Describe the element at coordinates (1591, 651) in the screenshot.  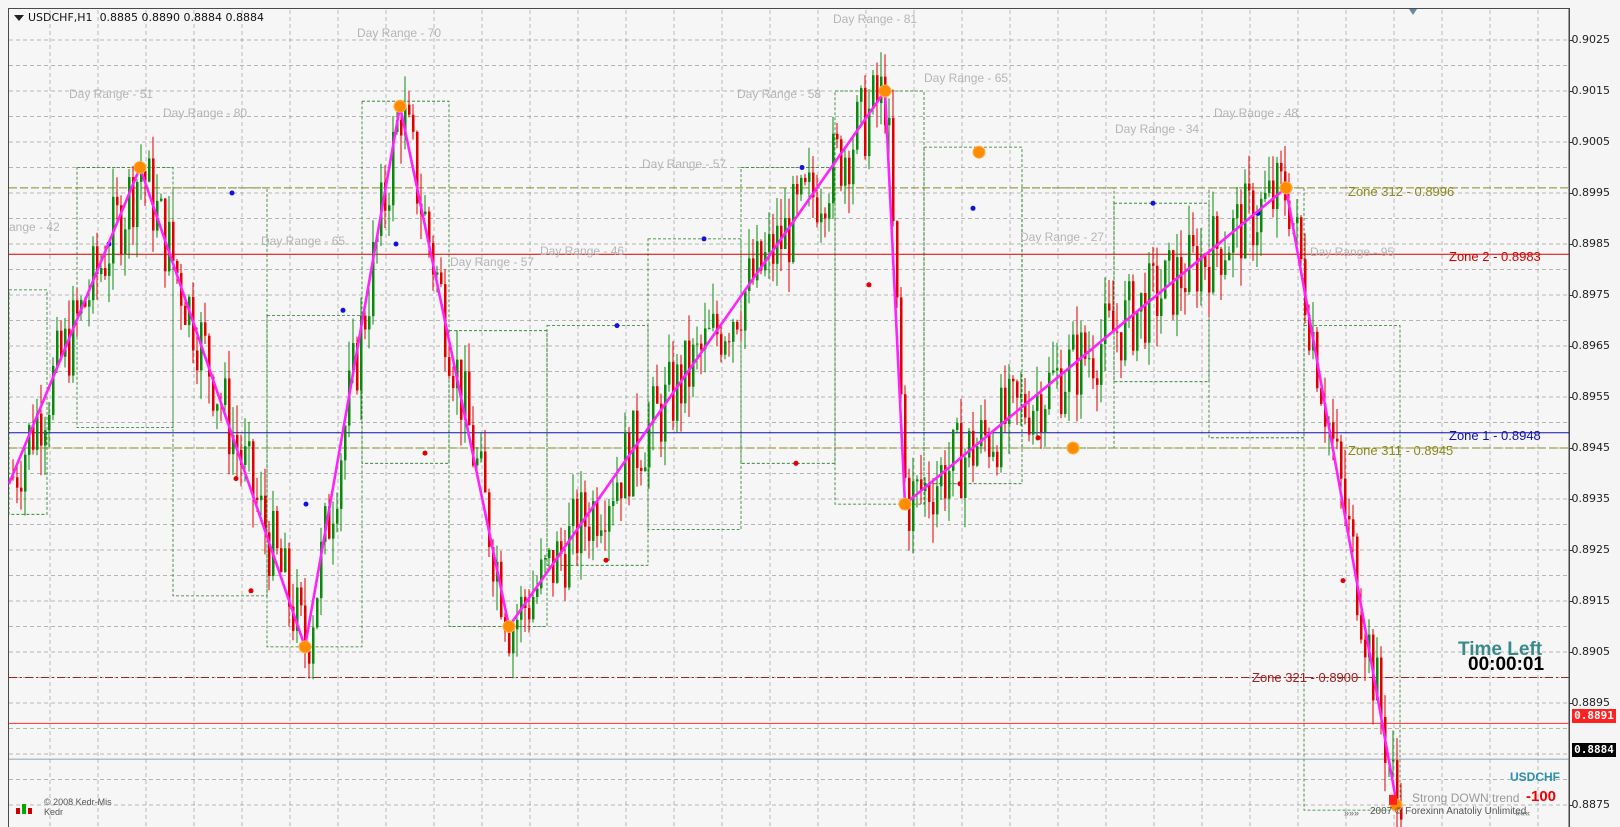
I see `price-axis-label: 0.8905` at that location.